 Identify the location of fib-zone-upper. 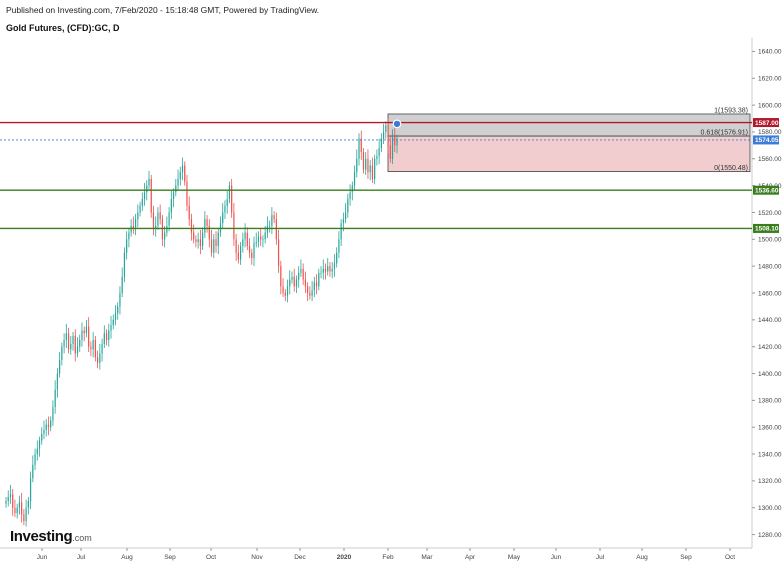
(569, 125).